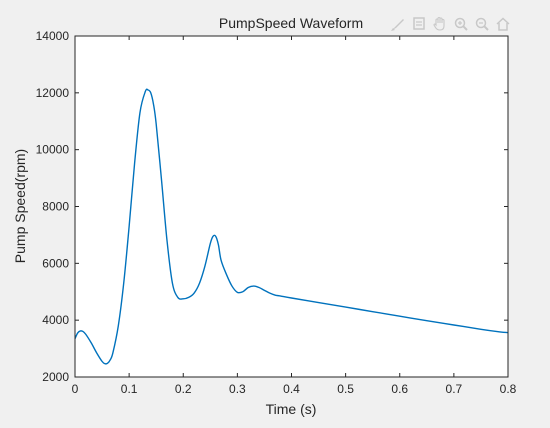 This screenshot has height=428, width=550. What do you see at coordinates (55, 207) in the screenshot?
I see `y-tick-label: 8000` at bounding box center [55, 207].